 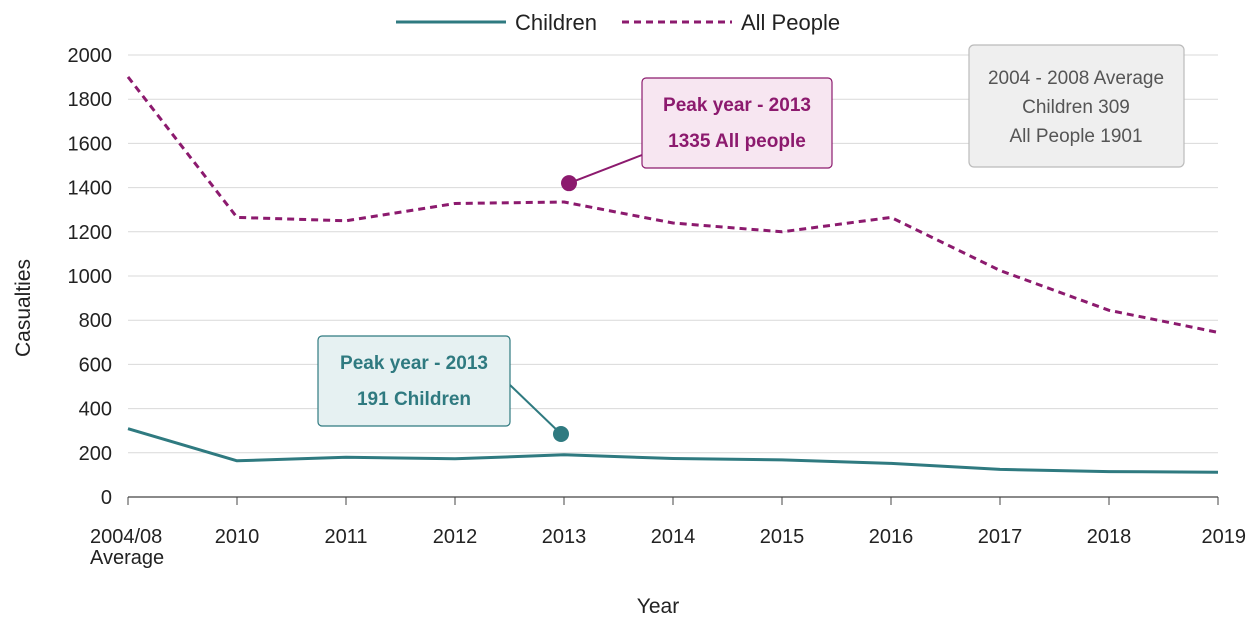 What do you see at coordinates (90, 100) in the screenshot?
I see `y-tick-label: 1800` at bounding box center [90, 100].